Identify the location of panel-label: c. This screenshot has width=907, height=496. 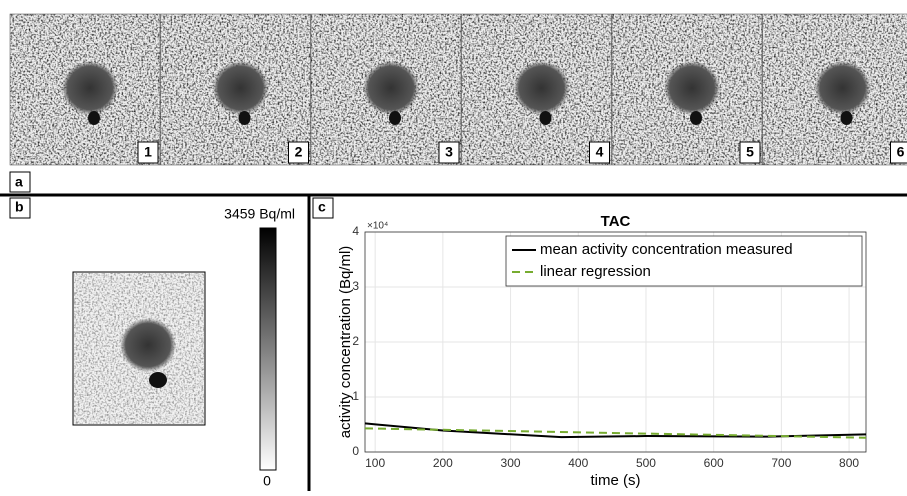
(322, 207).